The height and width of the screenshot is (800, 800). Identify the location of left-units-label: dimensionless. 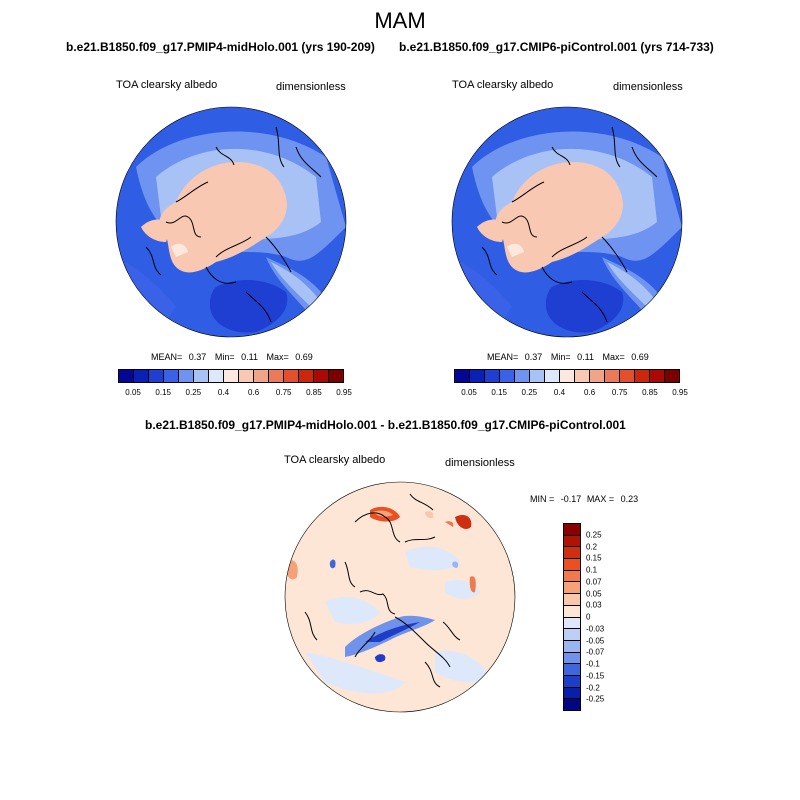
(311, 87).